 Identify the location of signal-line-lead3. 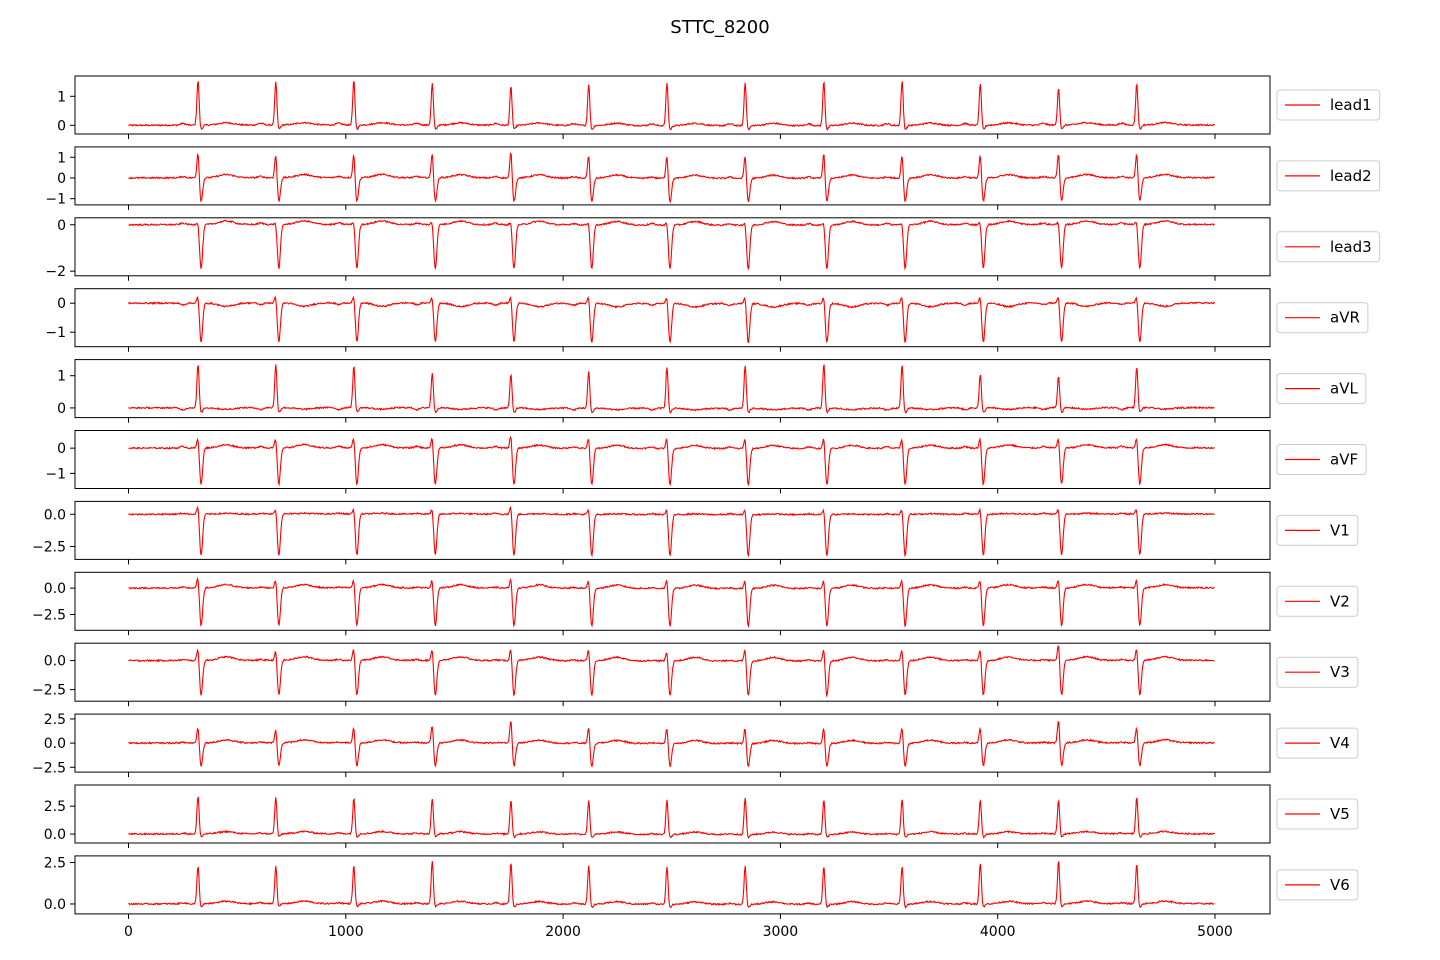
(671, 245).